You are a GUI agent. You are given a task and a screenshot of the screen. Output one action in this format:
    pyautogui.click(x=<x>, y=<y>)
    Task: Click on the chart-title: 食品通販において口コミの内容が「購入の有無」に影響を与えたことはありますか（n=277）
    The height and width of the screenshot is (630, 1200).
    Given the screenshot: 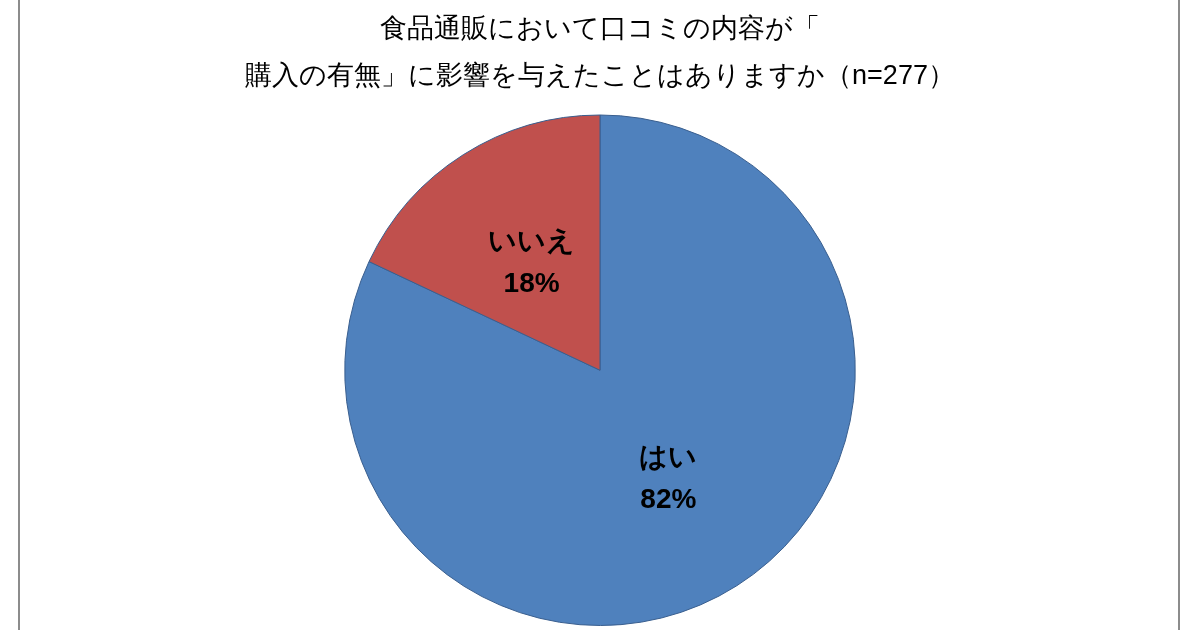 What is the action you would take?
    pyautogui.click(x=600, y=52)
    